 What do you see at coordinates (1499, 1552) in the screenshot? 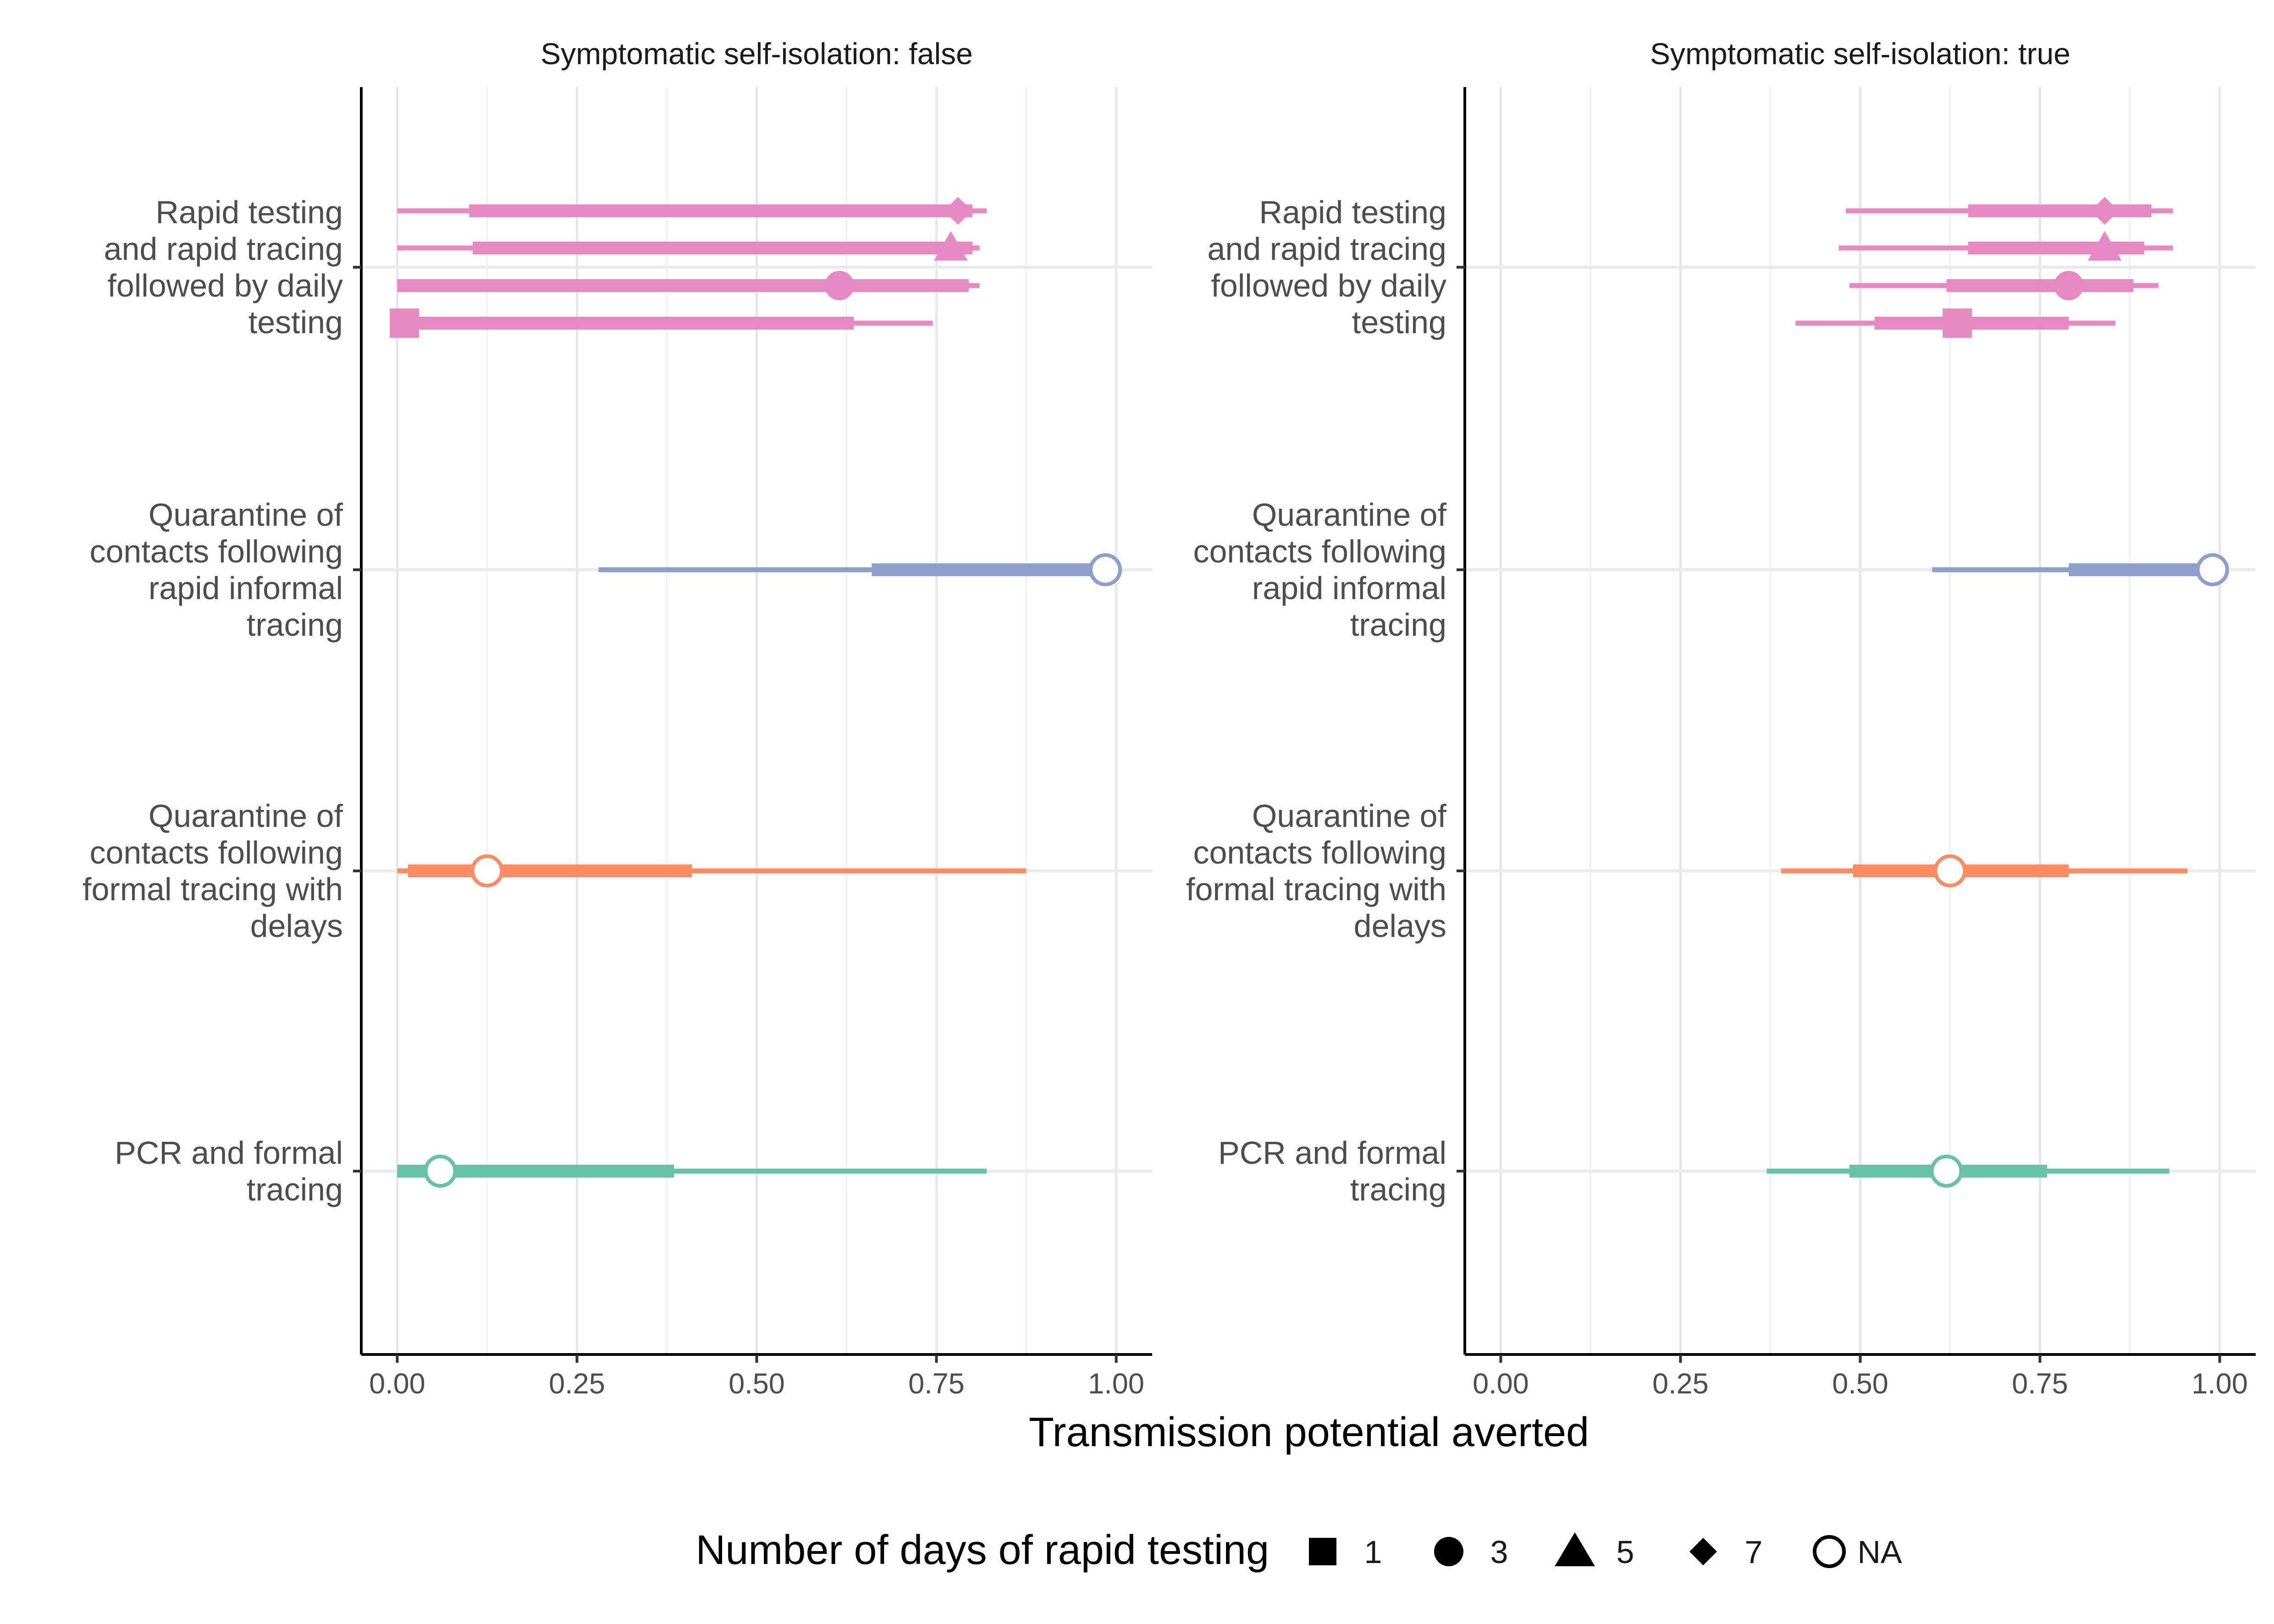
I see `legend-label: 3` at bounding box center [1499, 1552].